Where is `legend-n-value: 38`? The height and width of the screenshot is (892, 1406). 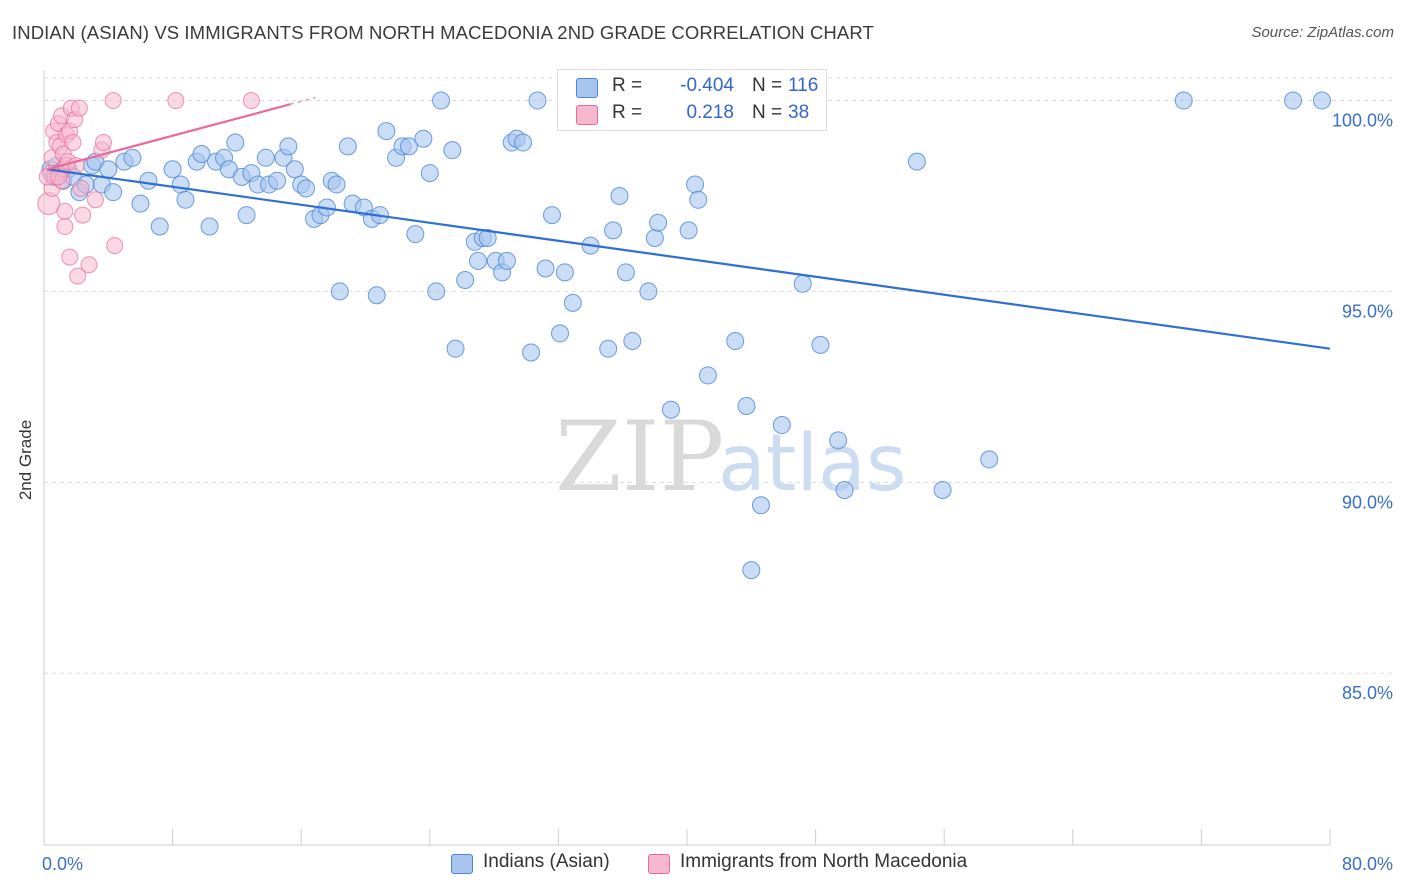 legend-n-value: 38 is located at coordinates (799, 112).